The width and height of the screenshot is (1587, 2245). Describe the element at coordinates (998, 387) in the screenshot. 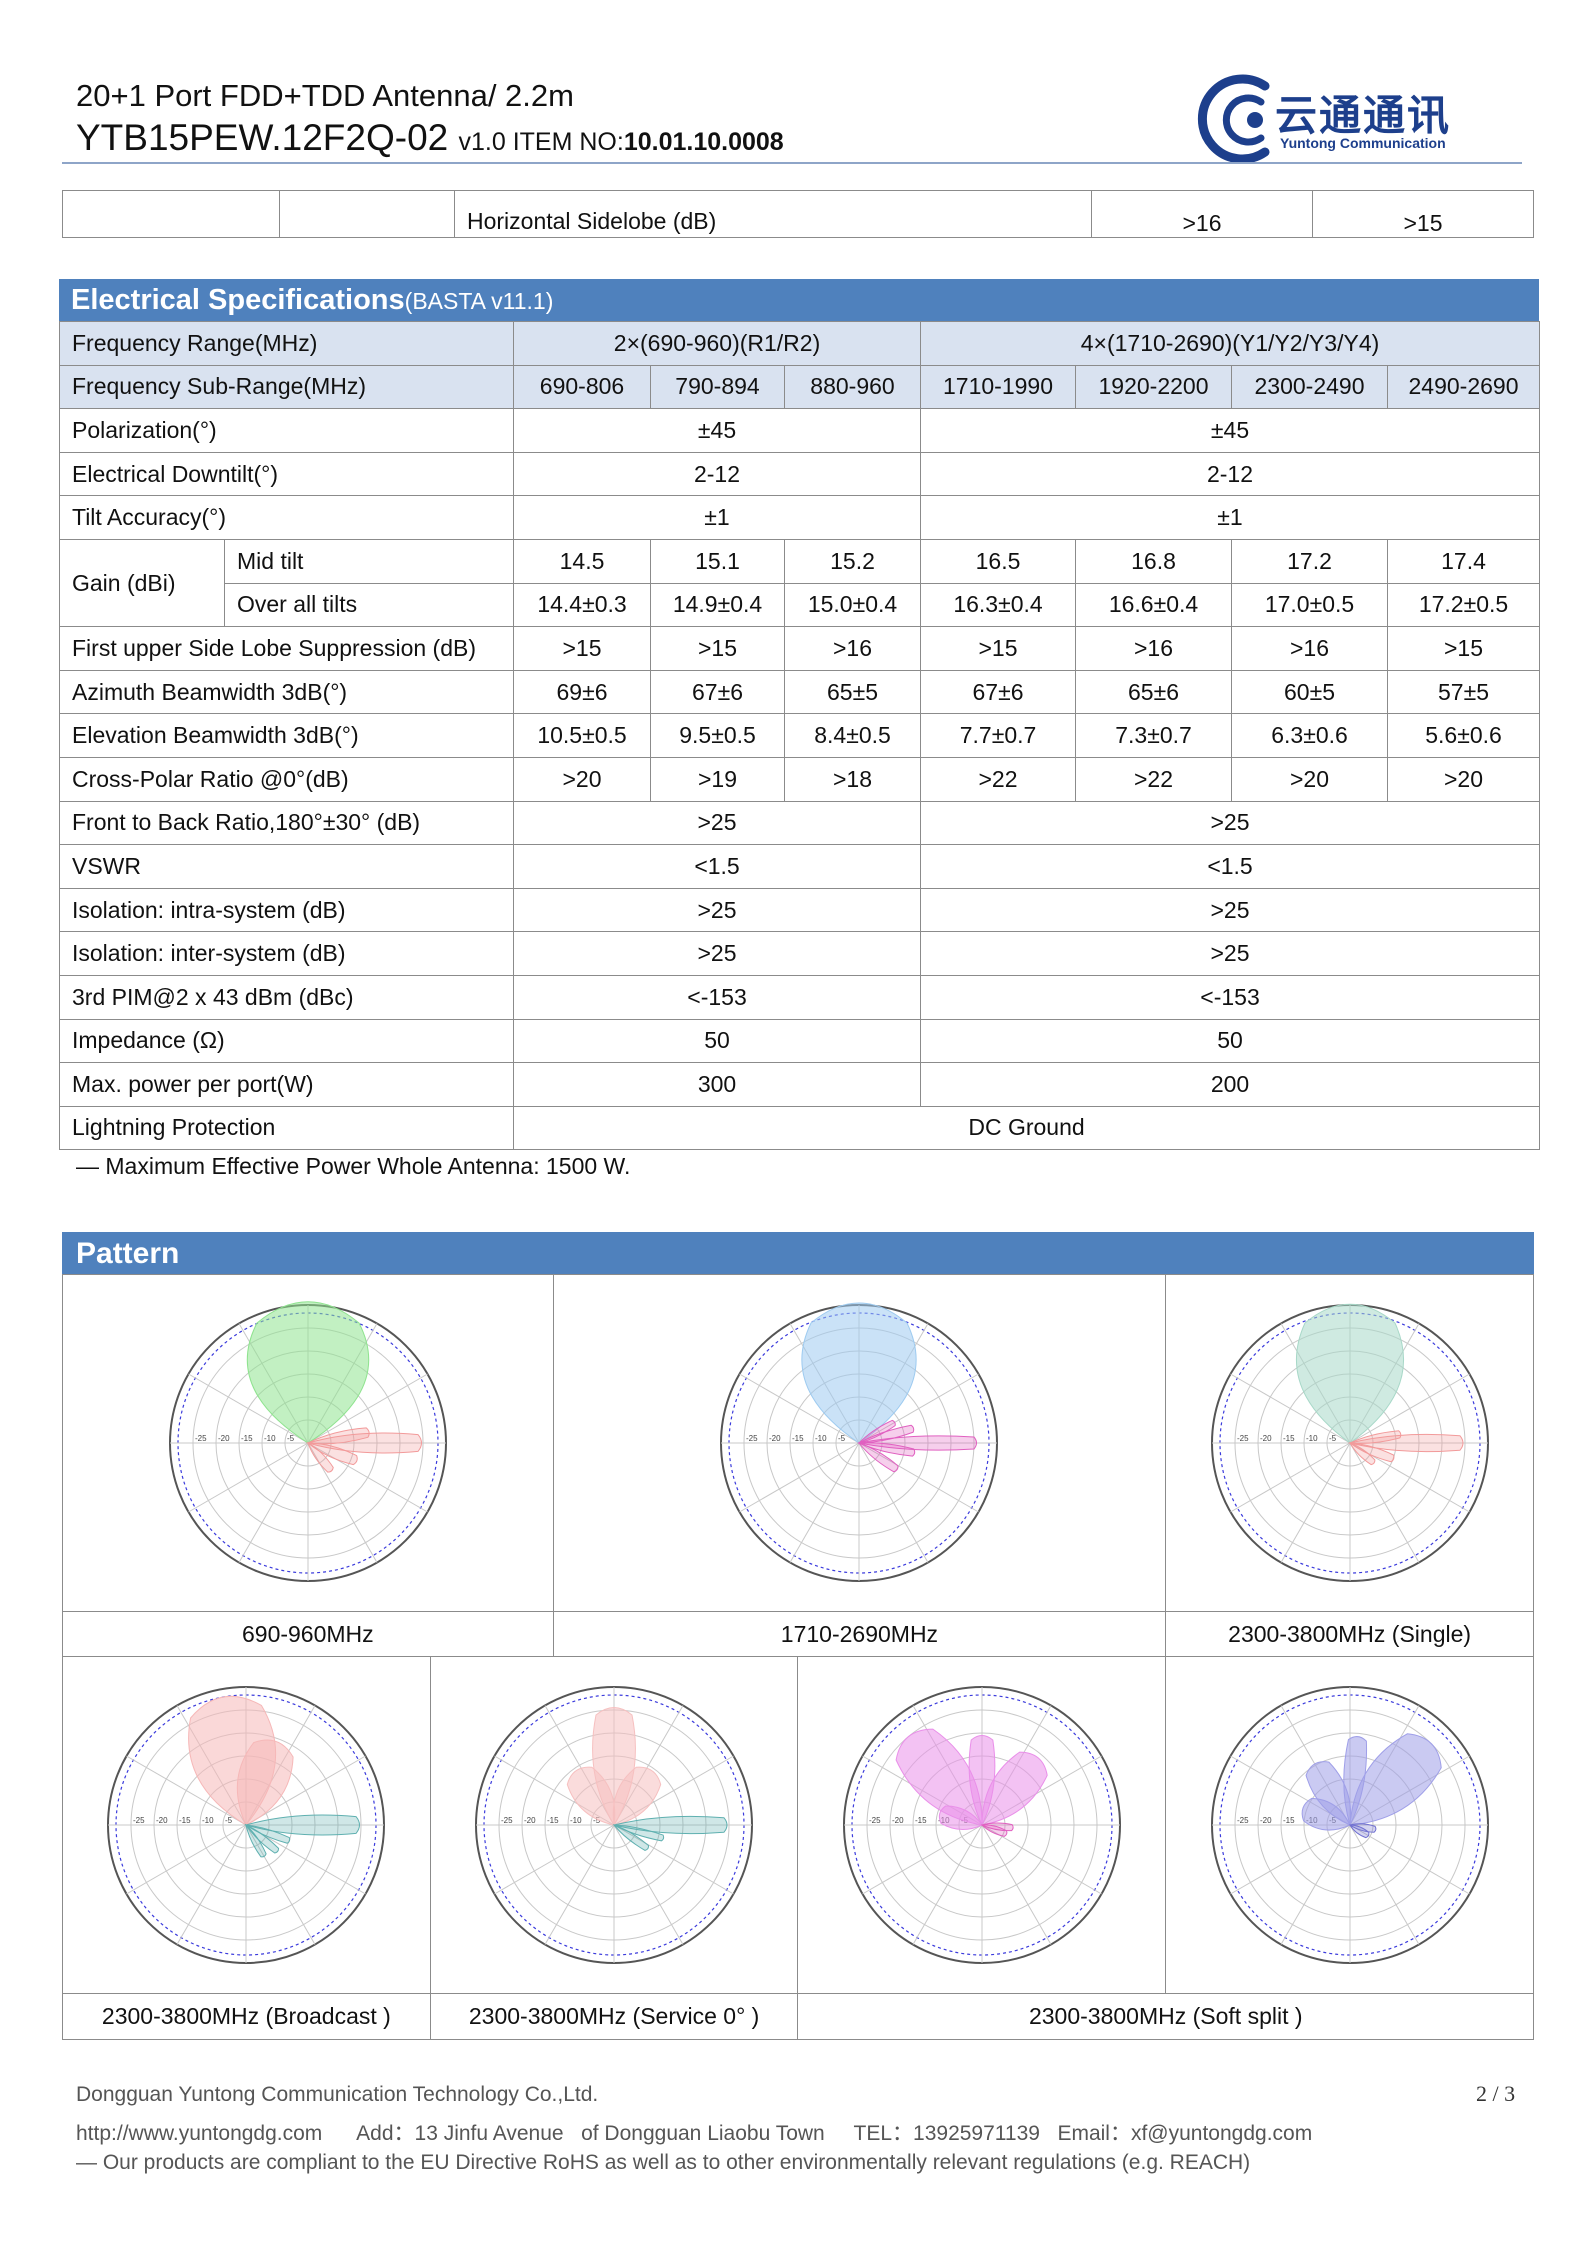

I see `subrange-cell: 1710-1990` at that location.